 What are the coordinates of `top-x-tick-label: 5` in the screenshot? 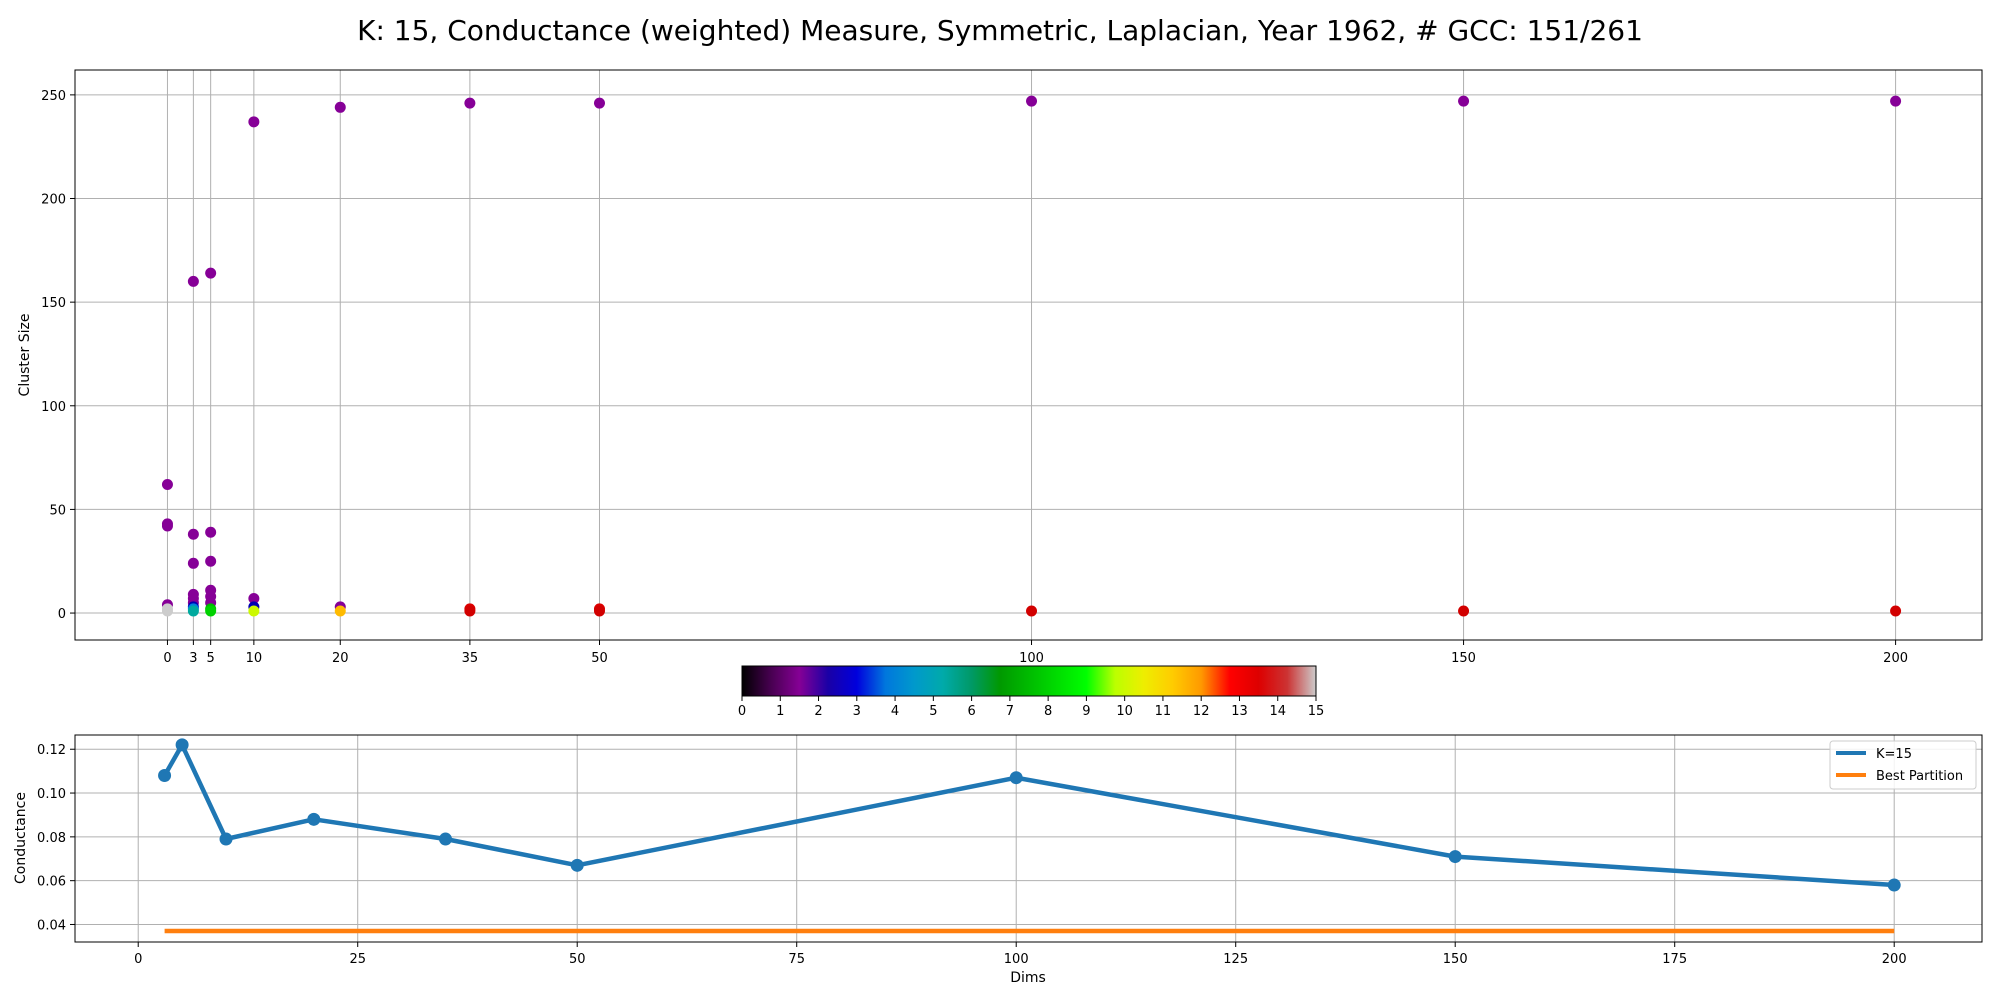 It's located at (211, 658).